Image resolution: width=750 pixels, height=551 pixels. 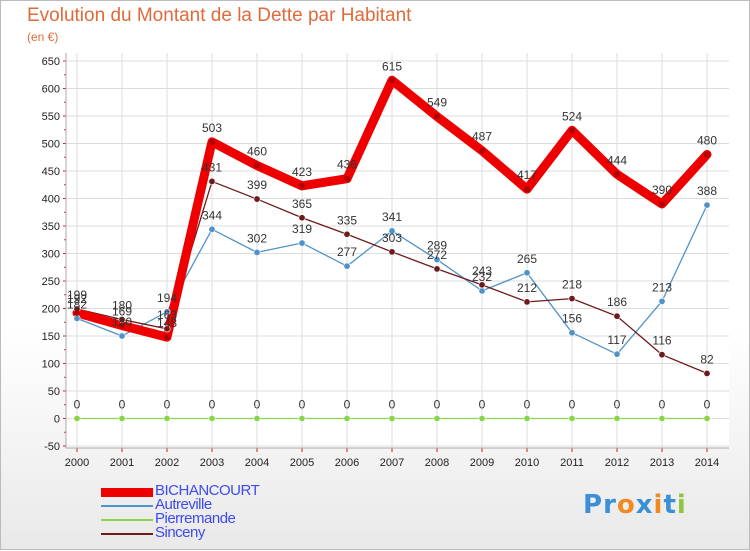 I want to click on y-tick-label: 500, so click(x=51, y=145).